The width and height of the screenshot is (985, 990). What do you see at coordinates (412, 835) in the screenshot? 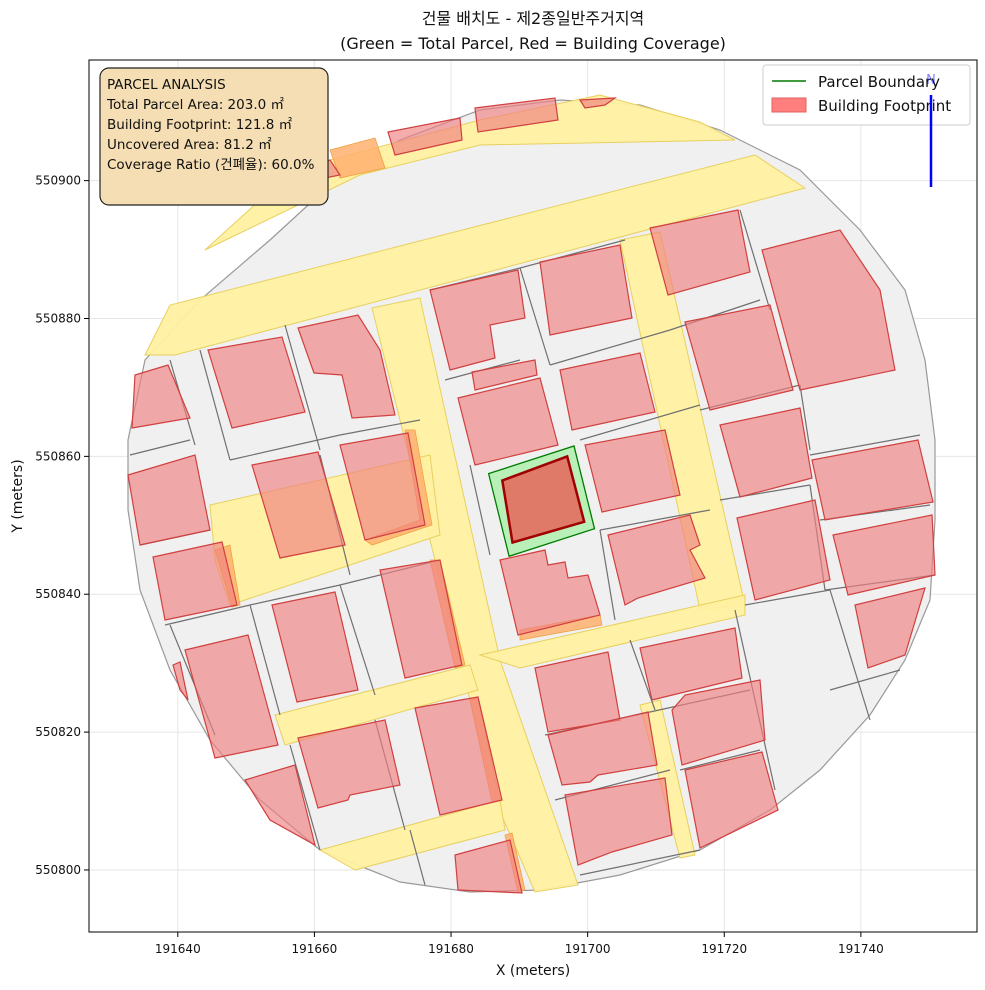
I see `road-south-horizontal` at bounding box center [412, 835].